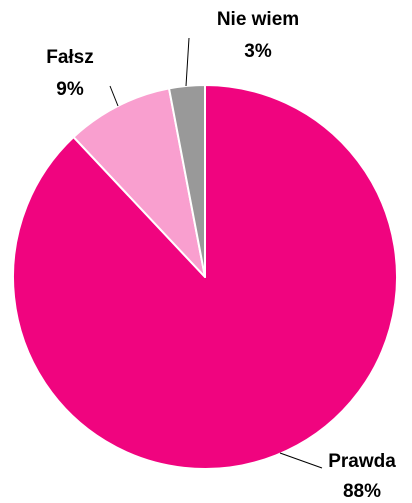 Image resolution: width=412 pixels, height=503 pixels. I want to click on slice-value-label: 88%, so click(362, 491).